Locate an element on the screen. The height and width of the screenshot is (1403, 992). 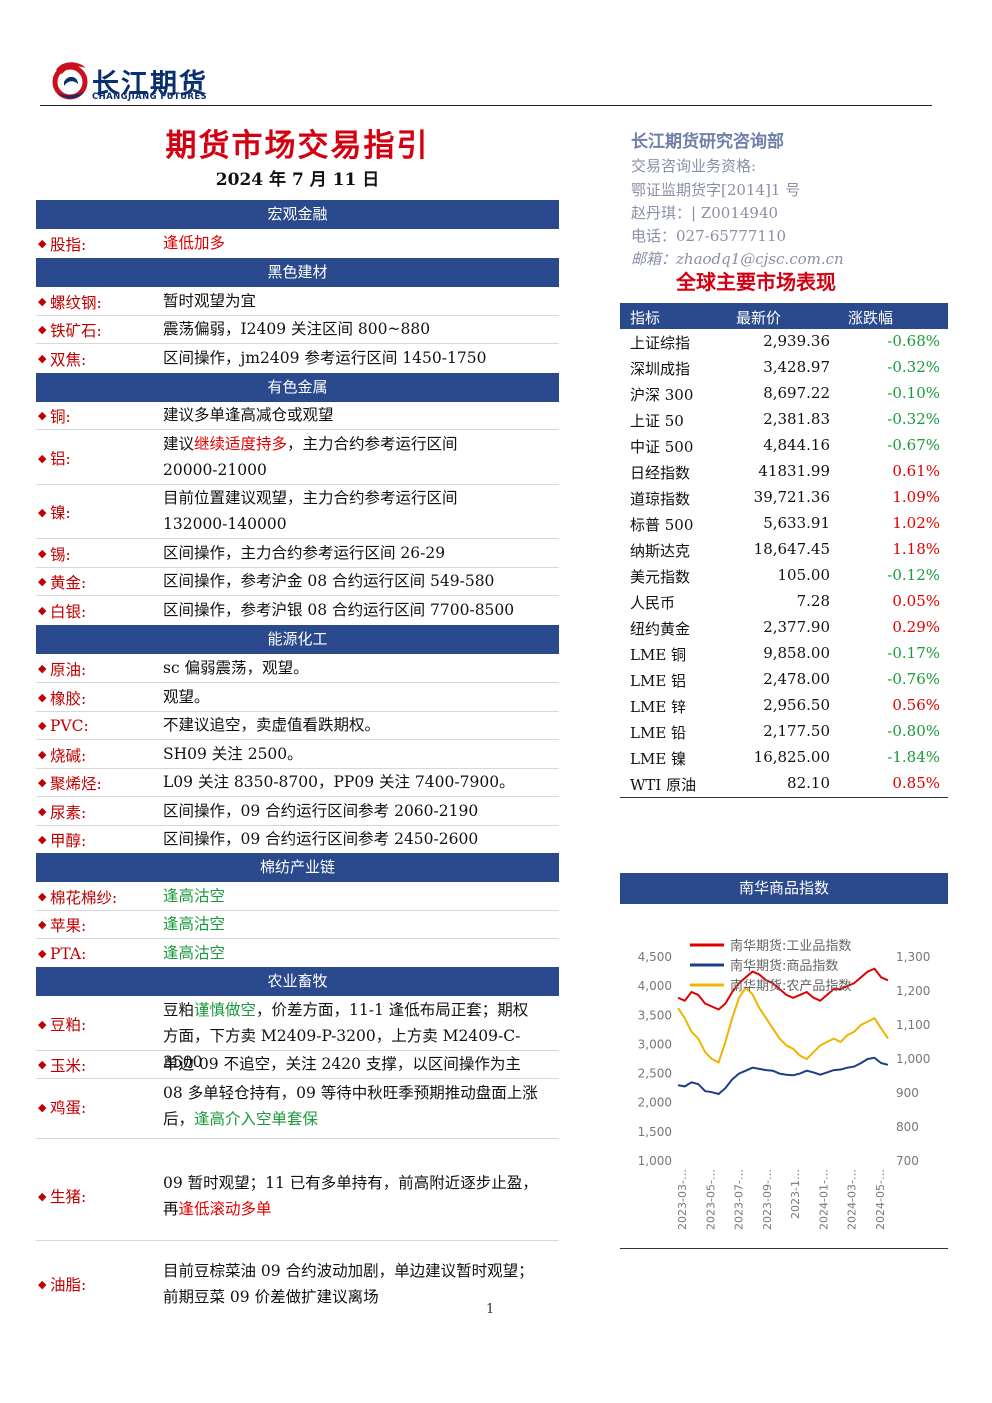
row-label-rebar: ◆ 螺纹钢: is located at coordinates (70, 302).